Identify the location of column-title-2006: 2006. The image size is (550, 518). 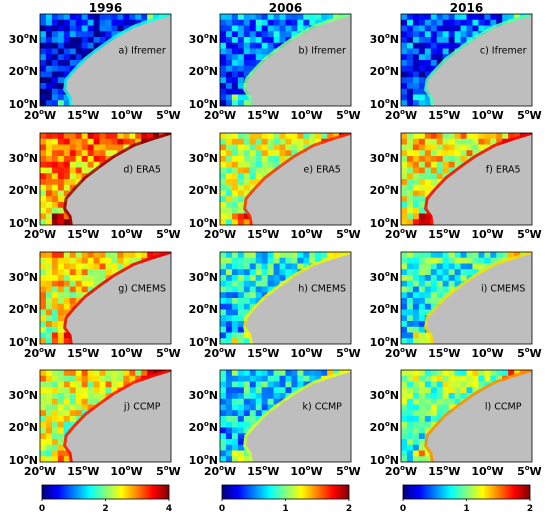
(285, 8).